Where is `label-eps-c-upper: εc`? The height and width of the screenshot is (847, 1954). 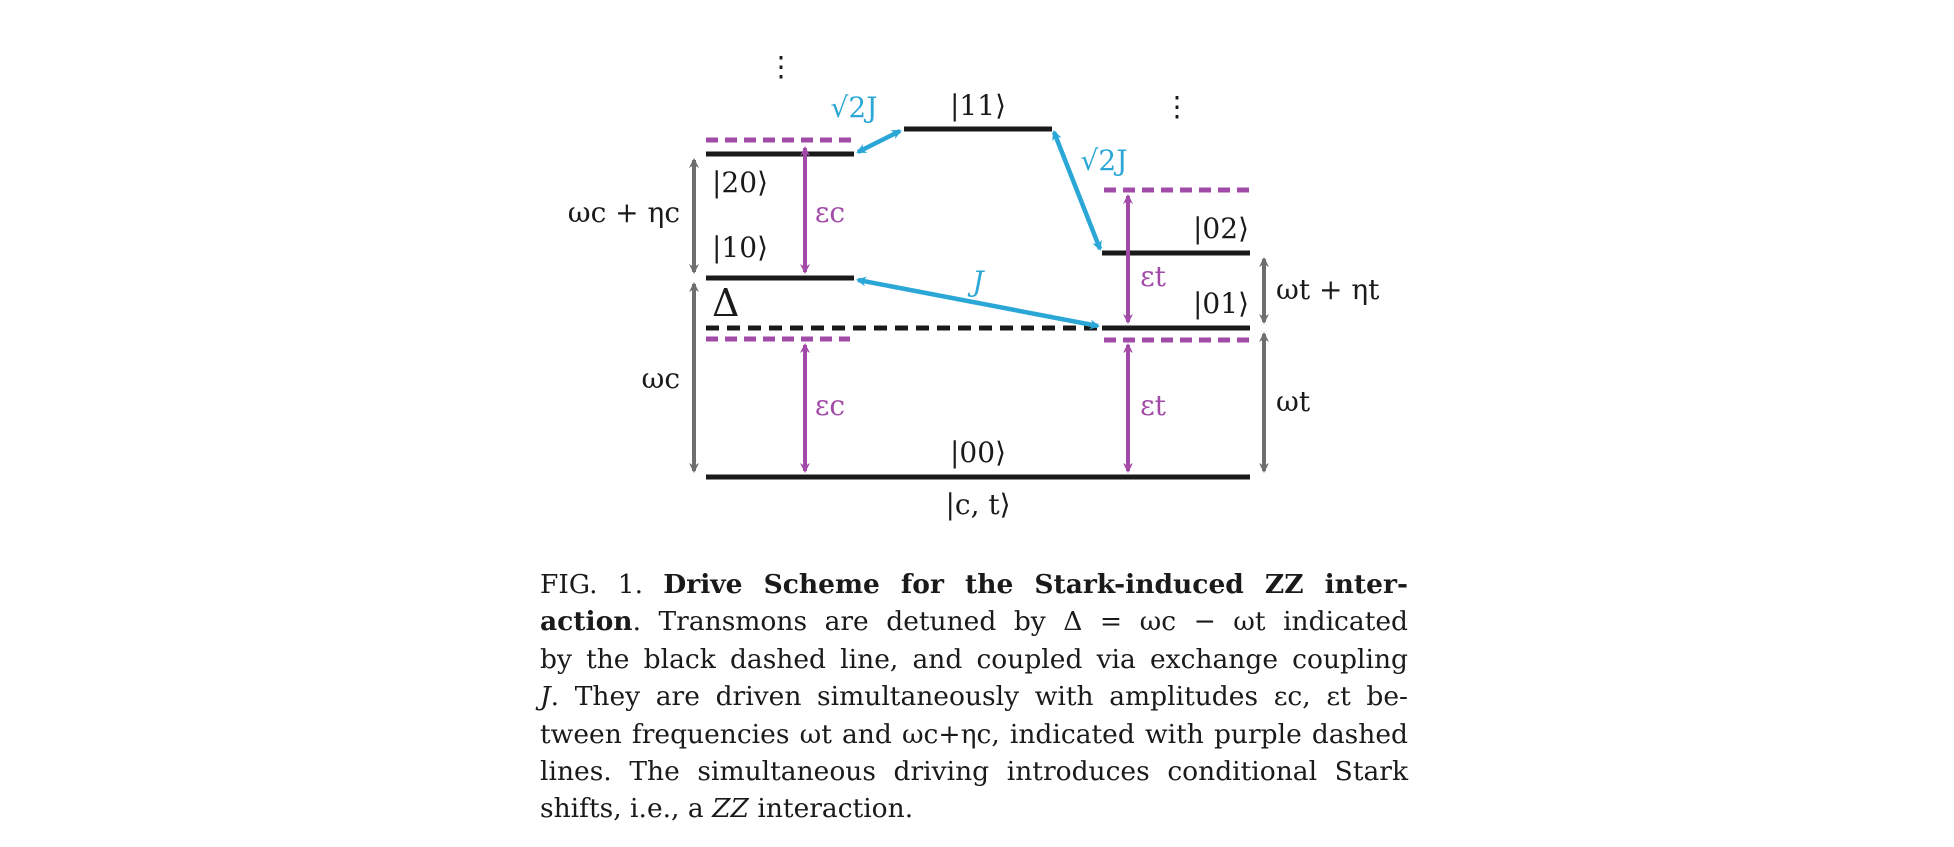
label-eps-c-upper: εc is located at coordinates (830, 212).